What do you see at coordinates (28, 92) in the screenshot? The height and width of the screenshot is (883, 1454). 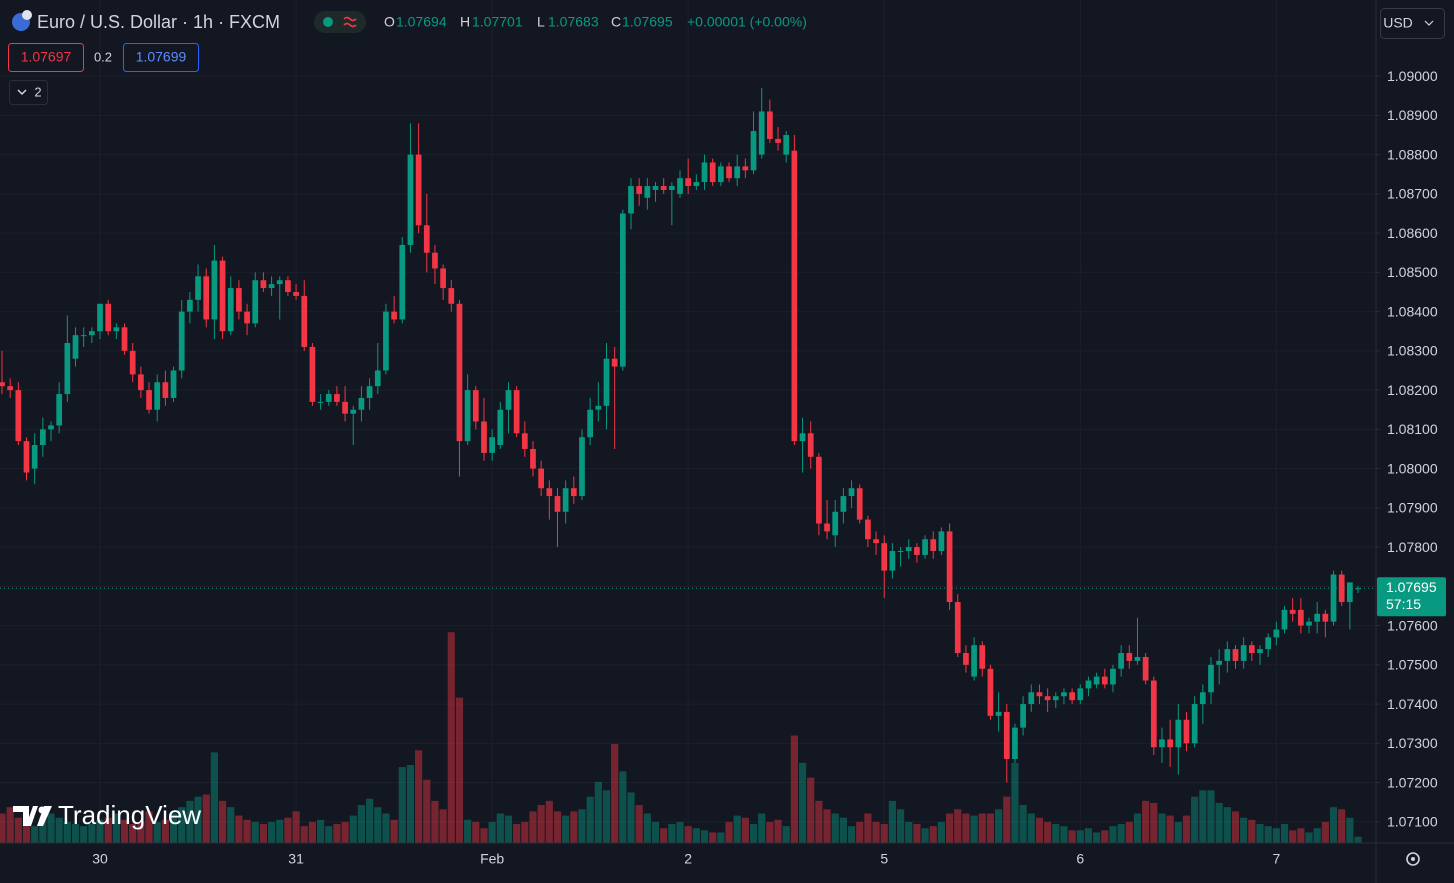 I see `indicators-toggle` at bounding box center [28, 92].